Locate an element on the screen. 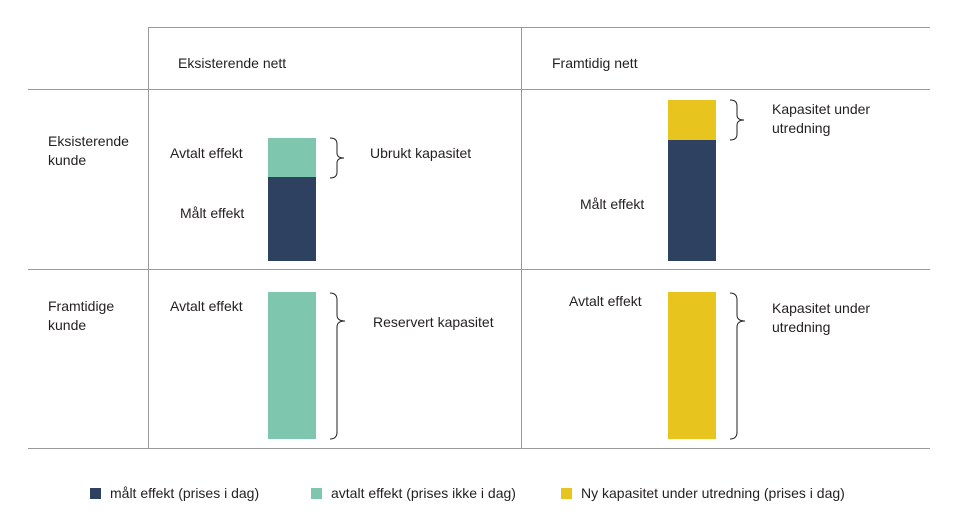 The width and height of the screenshot is (958, 528). legend-label-agreed: avtalt effekt (prises ikke i dag) is located at coordinates (423, 493).